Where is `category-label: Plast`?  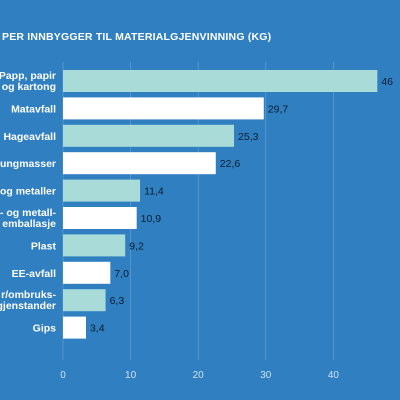
category-label: Plast is located at coordinates (44, 246).